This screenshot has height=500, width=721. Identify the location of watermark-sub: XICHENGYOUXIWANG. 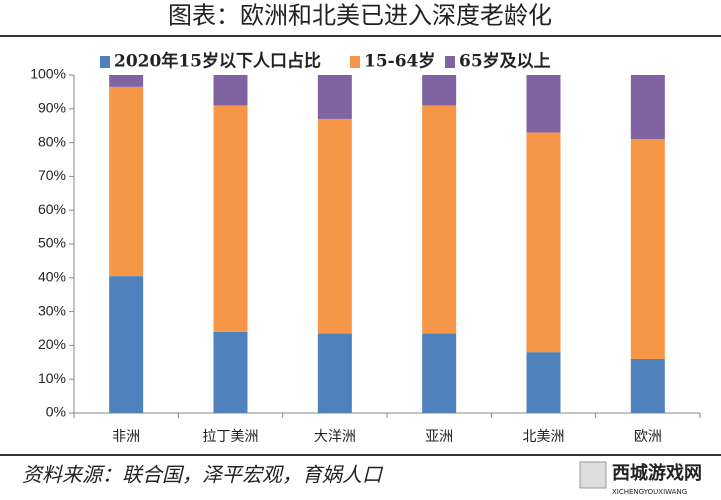
(649, 492).